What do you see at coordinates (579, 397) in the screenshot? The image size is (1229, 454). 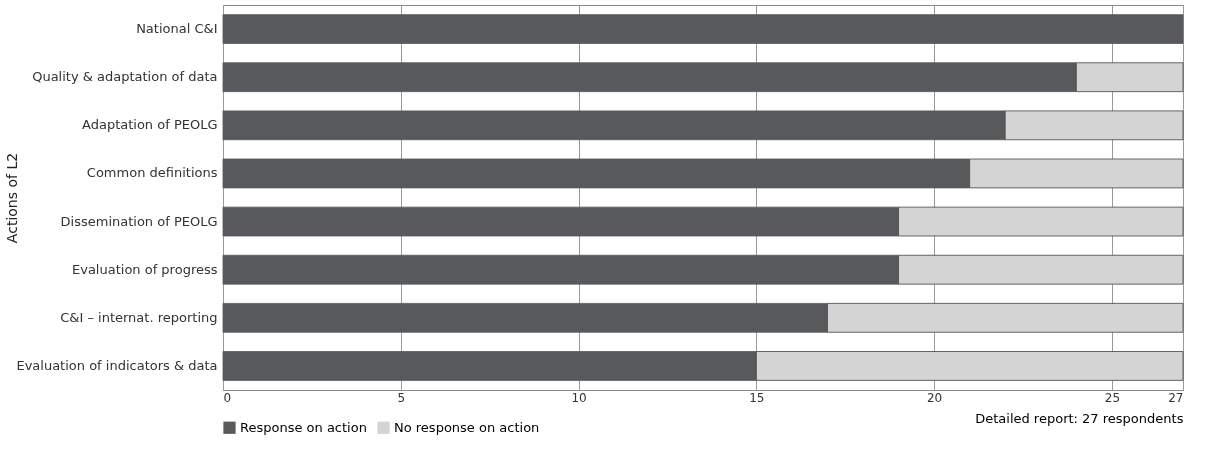 I see `x-tick-label: 10` at bounding box center [579, 397].